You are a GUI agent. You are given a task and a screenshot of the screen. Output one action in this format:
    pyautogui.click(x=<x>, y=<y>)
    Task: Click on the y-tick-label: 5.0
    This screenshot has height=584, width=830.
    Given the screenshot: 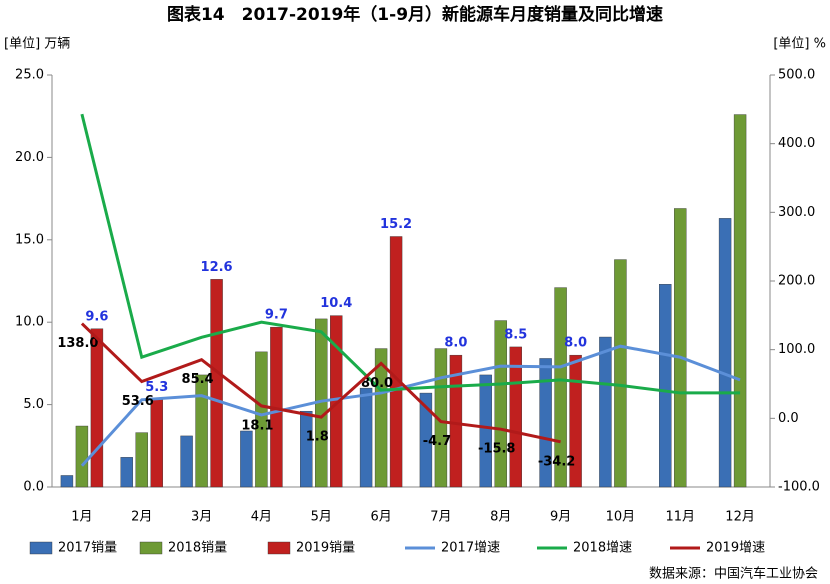 What is the action you would take?
    pyautogui.click(x=33, y=404)
    